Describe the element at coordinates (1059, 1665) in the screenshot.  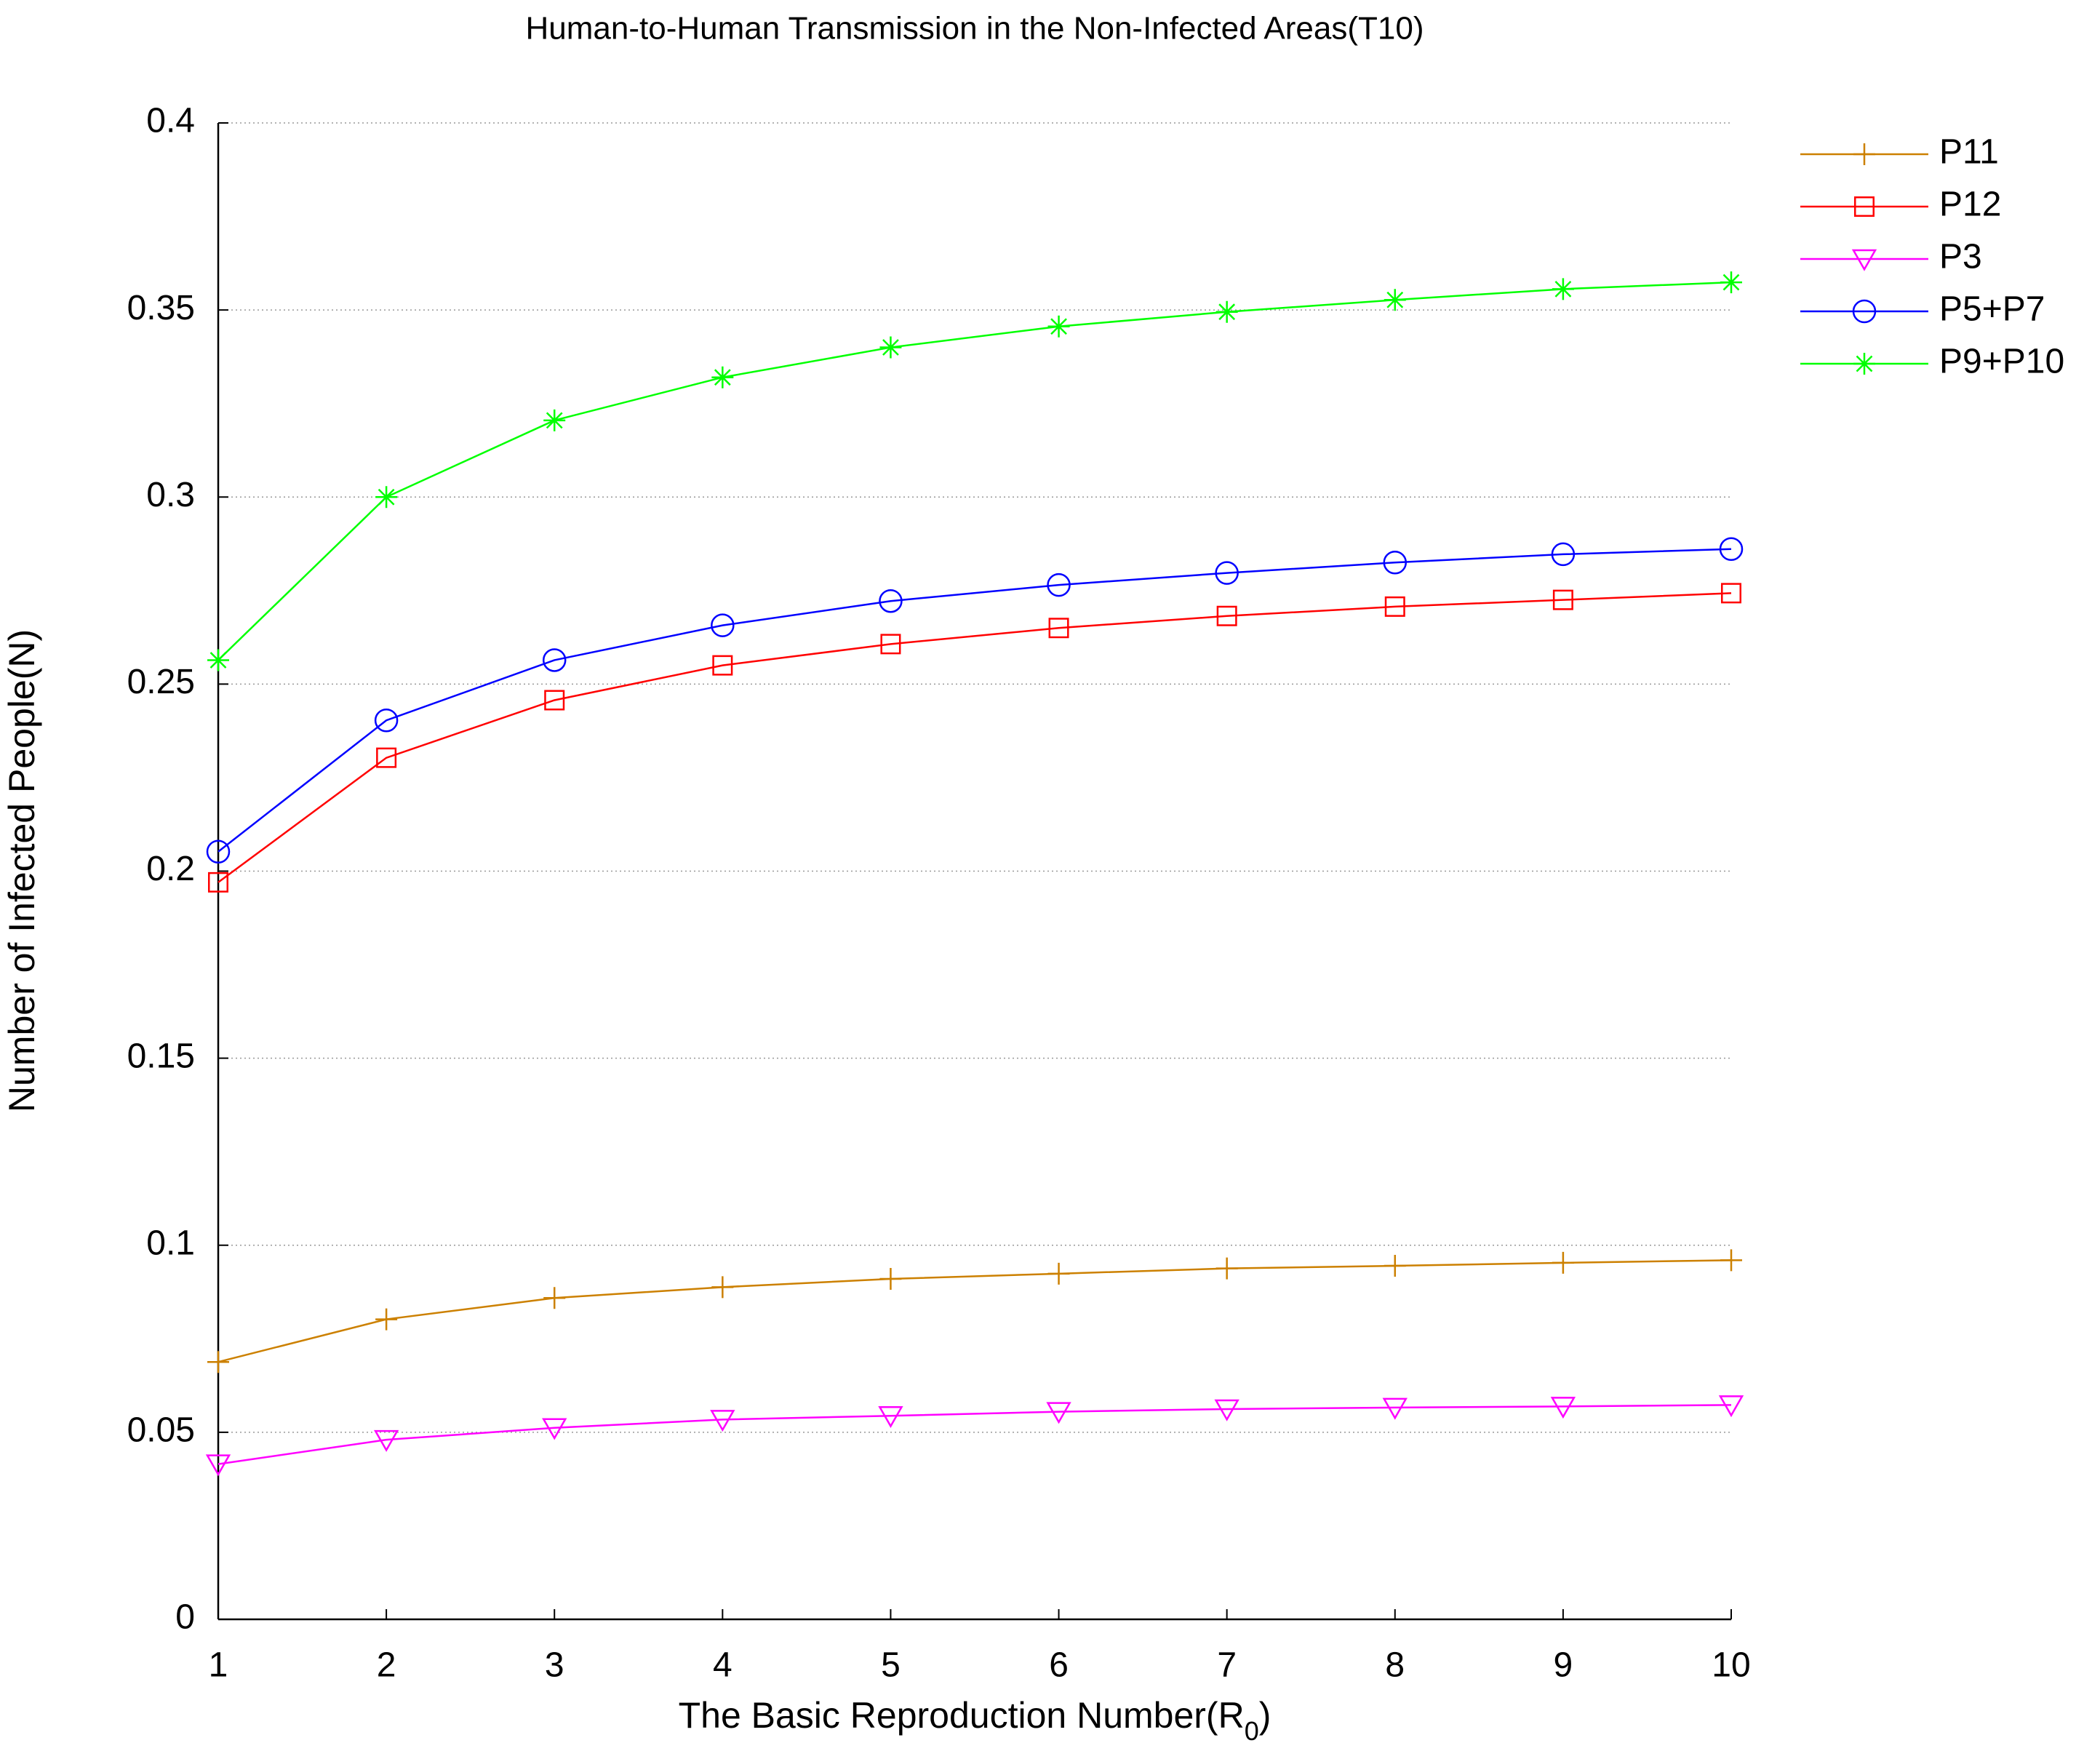
I see `x-tick-label: 6` at that location.